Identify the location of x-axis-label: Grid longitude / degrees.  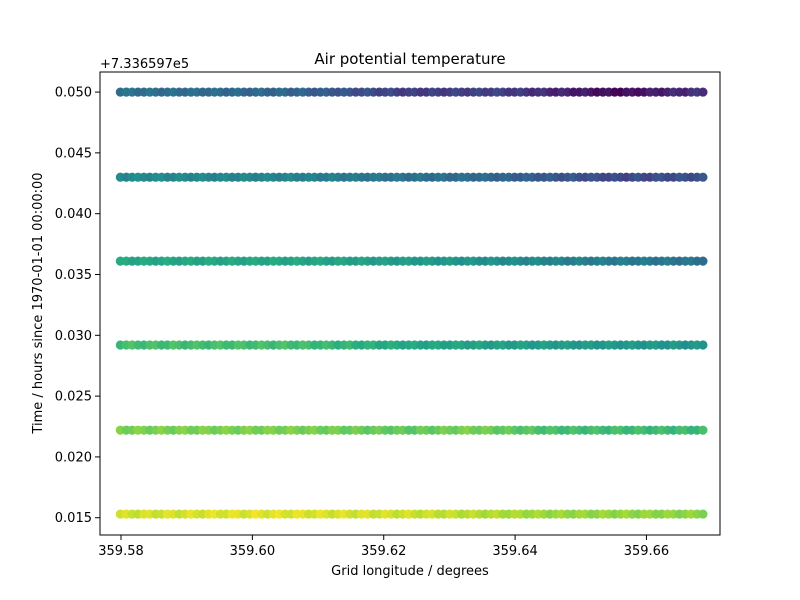
(410, 571).